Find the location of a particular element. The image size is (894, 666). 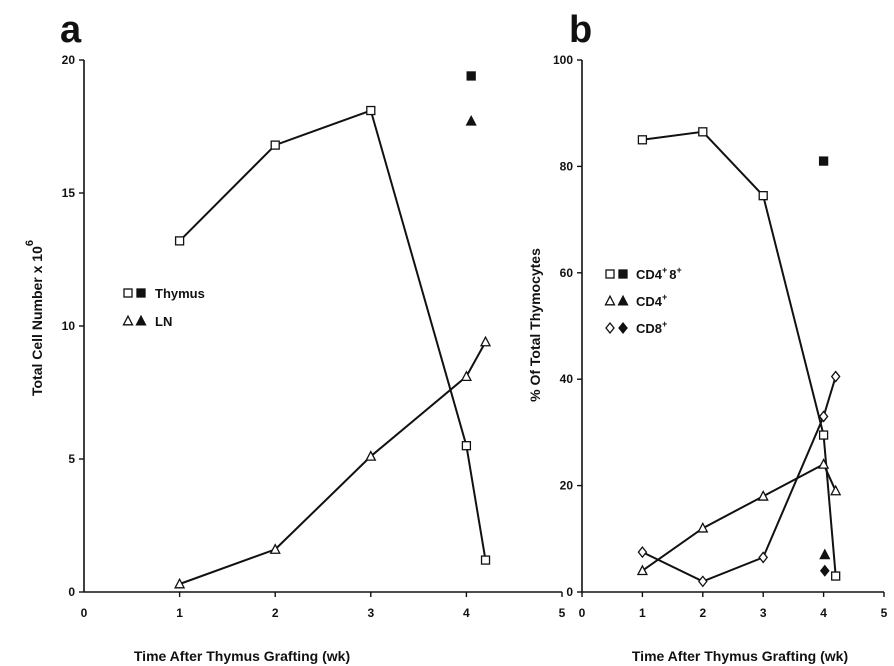

panel-b-x-tick-label: 2 is located at coordinates (702, 613).